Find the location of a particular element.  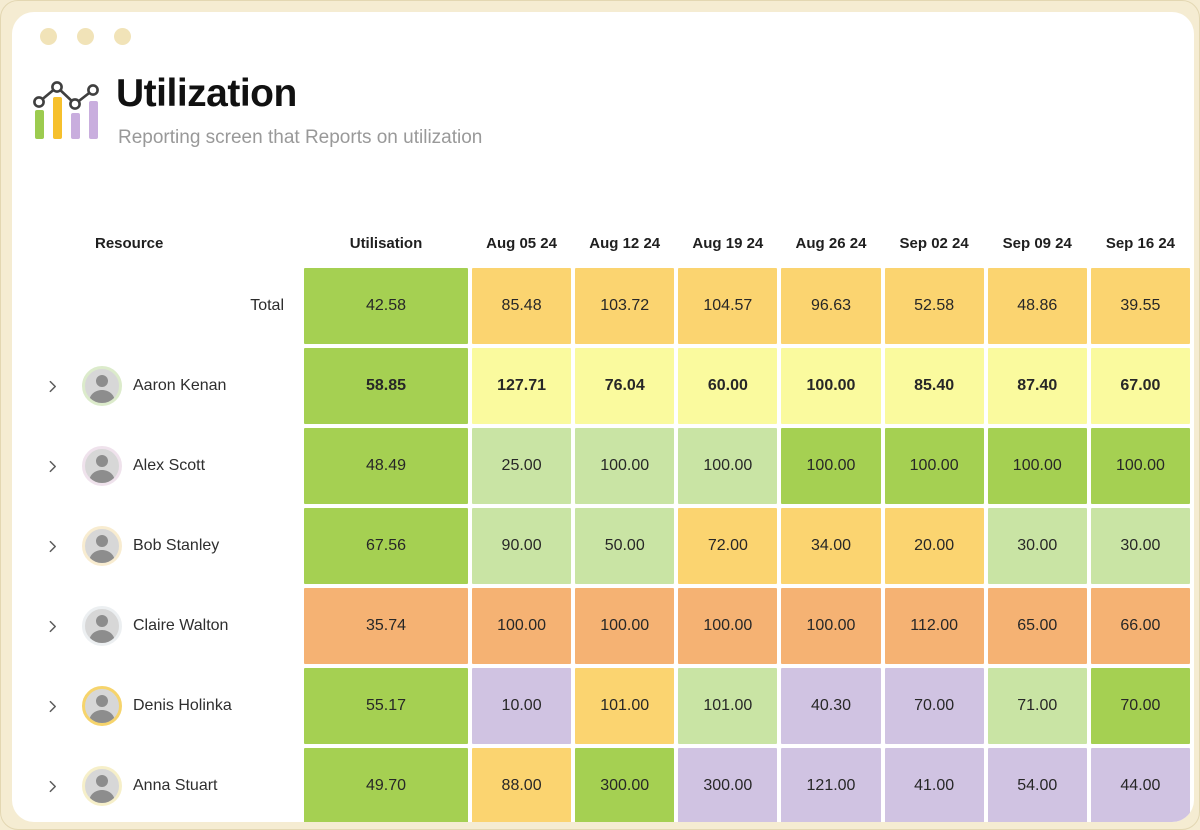

period-value-cell: 127.71 is located at coordinates (522, 386).